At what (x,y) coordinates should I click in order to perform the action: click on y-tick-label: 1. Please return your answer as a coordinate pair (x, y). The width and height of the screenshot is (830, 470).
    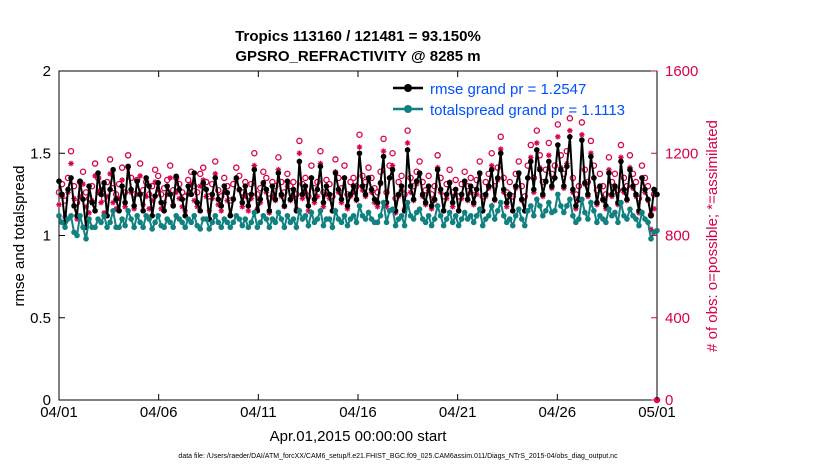
    Looking at the image, I should click on (47, 236).